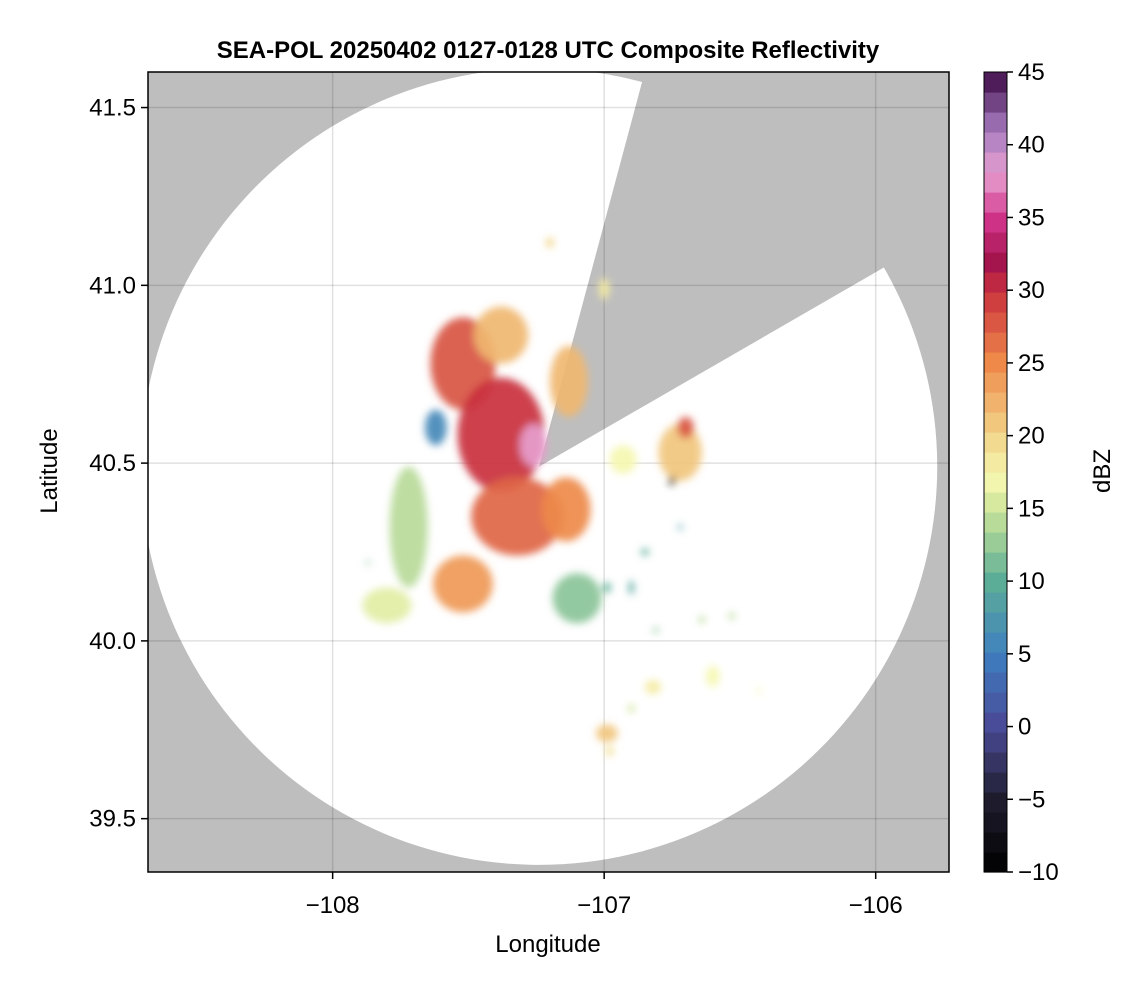 The width and height of the screenshot is (1146, 990). Describe the element at coordinates (112, 285) in the screenshot. I see `y-tick-label: 41.0` at that location.